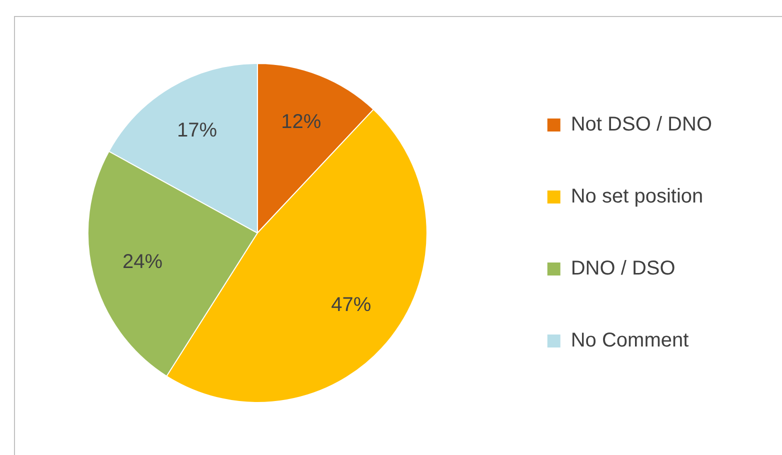  I want to click on legend-label: No Comment, so click(630, 341).